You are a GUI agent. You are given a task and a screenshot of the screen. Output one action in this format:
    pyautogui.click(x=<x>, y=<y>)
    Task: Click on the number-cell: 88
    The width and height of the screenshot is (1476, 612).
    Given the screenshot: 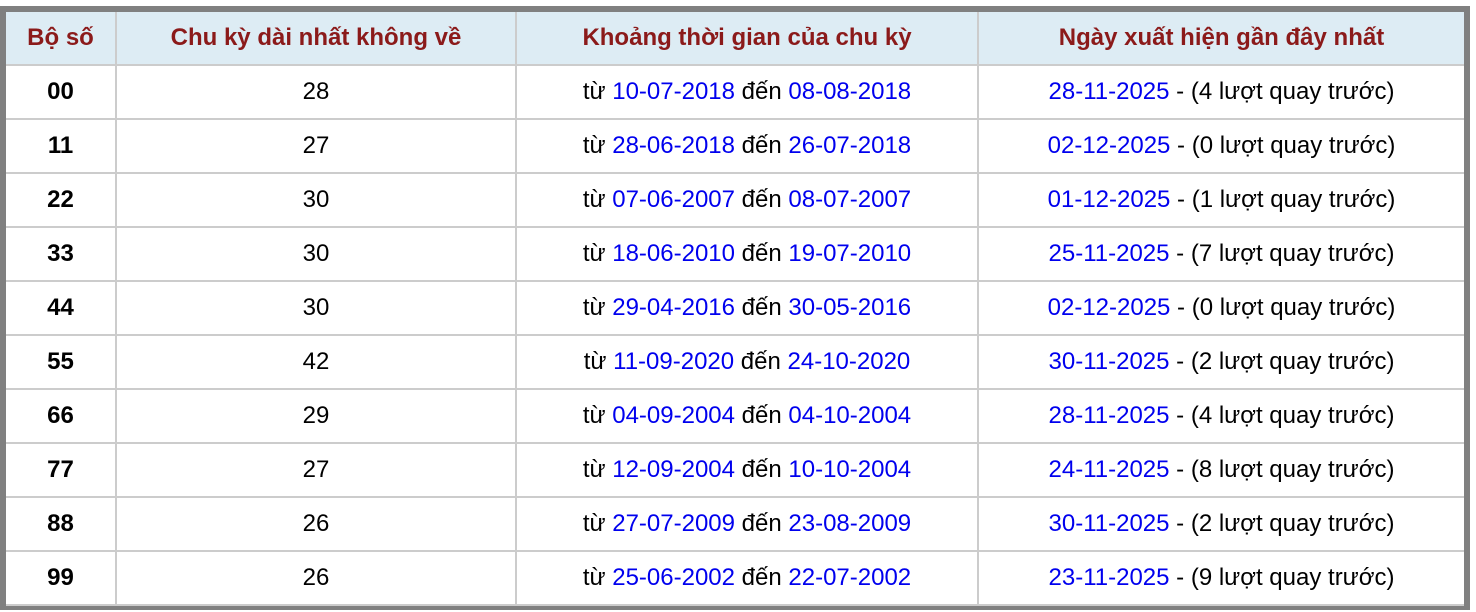 What is the action you would take?
    pyautogui.click(x=61, y=524)
    